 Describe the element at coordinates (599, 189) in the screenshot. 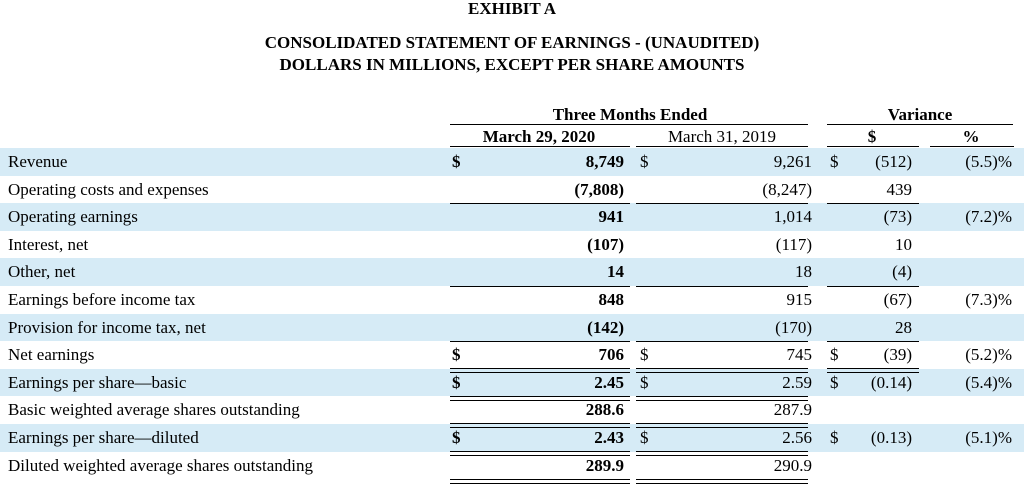

I see `current-value: (7,808)` at that location.